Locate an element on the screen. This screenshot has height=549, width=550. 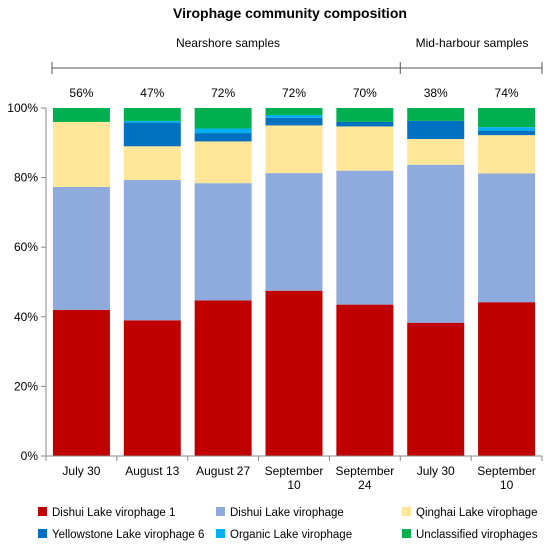
legend-label: Yellowstone Lake virophage 6 is located at coordinates (128, 535).